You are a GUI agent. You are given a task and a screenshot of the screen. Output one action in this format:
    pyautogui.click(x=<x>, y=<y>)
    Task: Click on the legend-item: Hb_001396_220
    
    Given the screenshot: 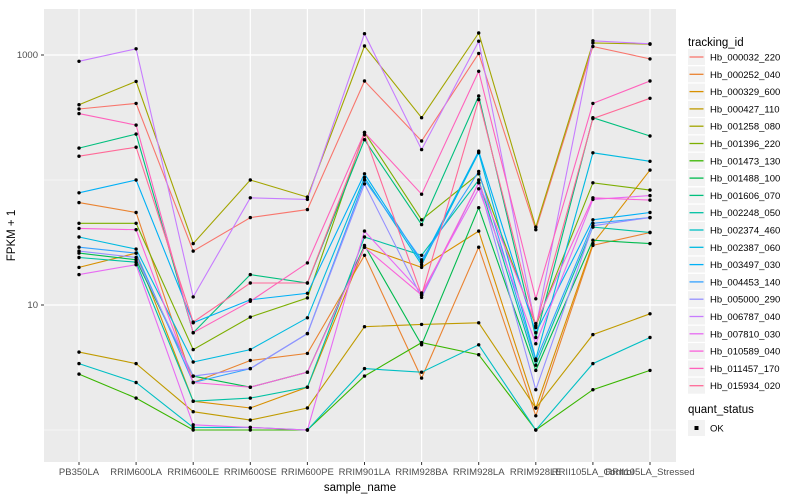 What is the action you would take?
    pyautogui.click(x=734, y=143)
    